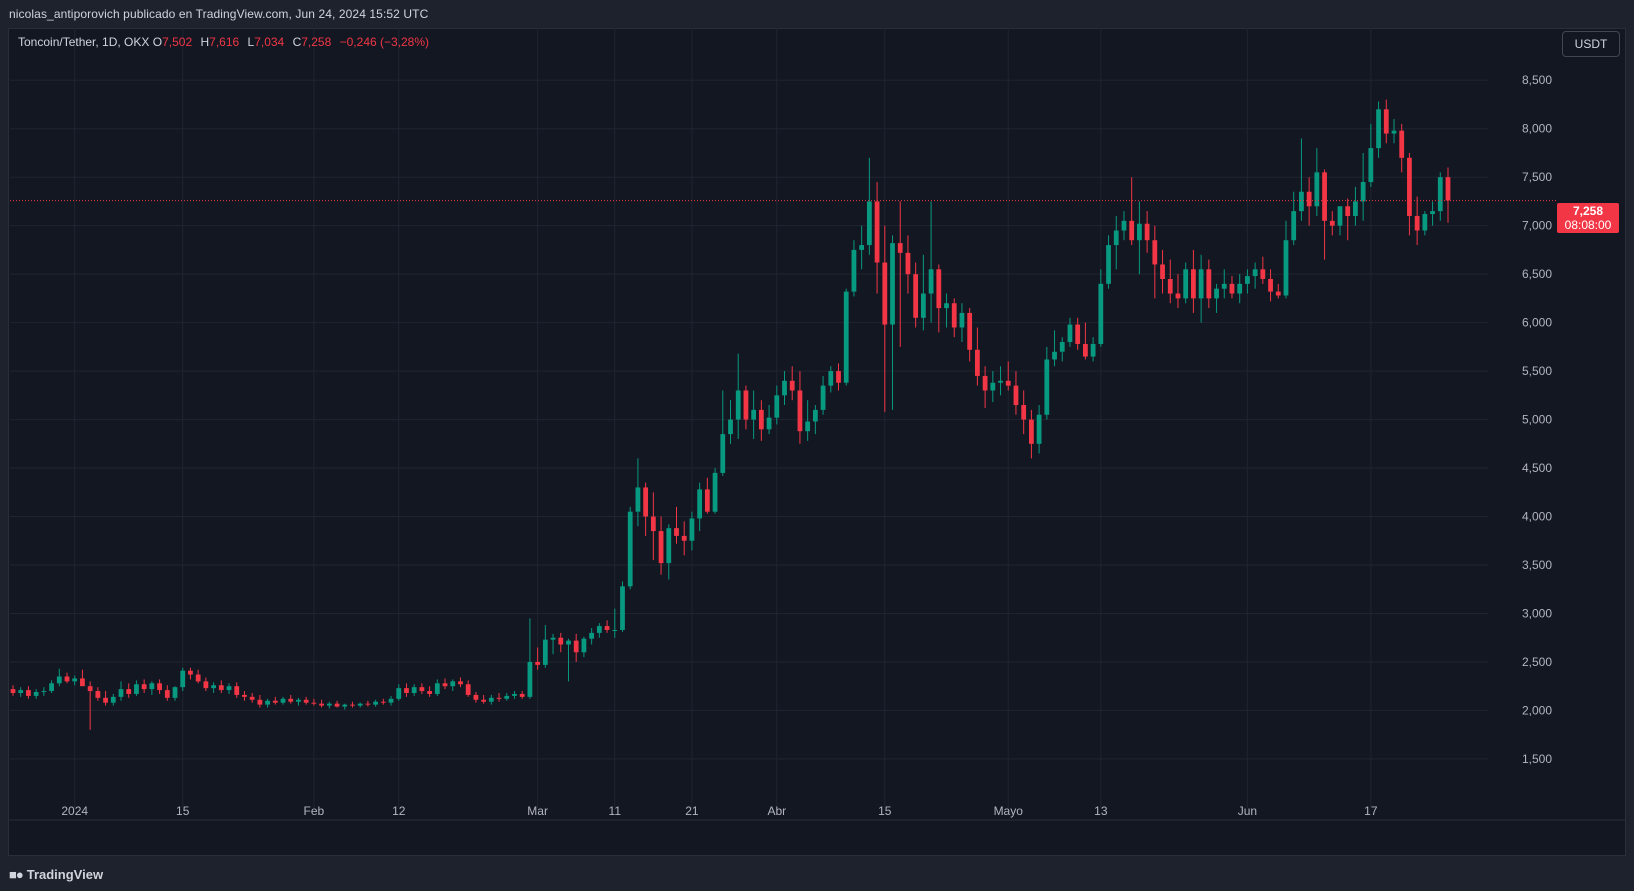 The width and height of the screenshot is (1634, 891). Describe the element at coordinates (1591, 44) in the screenshot. I see `currency-button: USDT` at that location.